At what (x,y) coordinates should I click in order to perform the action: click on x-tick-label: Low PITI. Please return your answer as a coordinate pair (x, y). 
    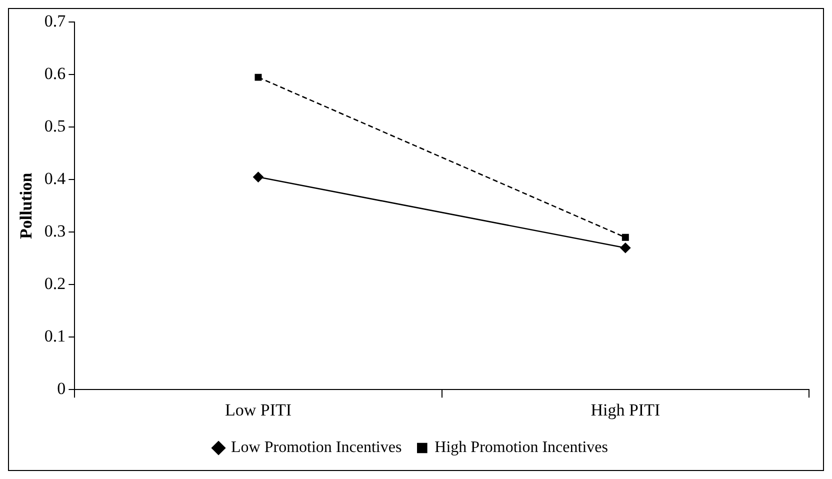
    Looking at the image, I should click on (258, 410).